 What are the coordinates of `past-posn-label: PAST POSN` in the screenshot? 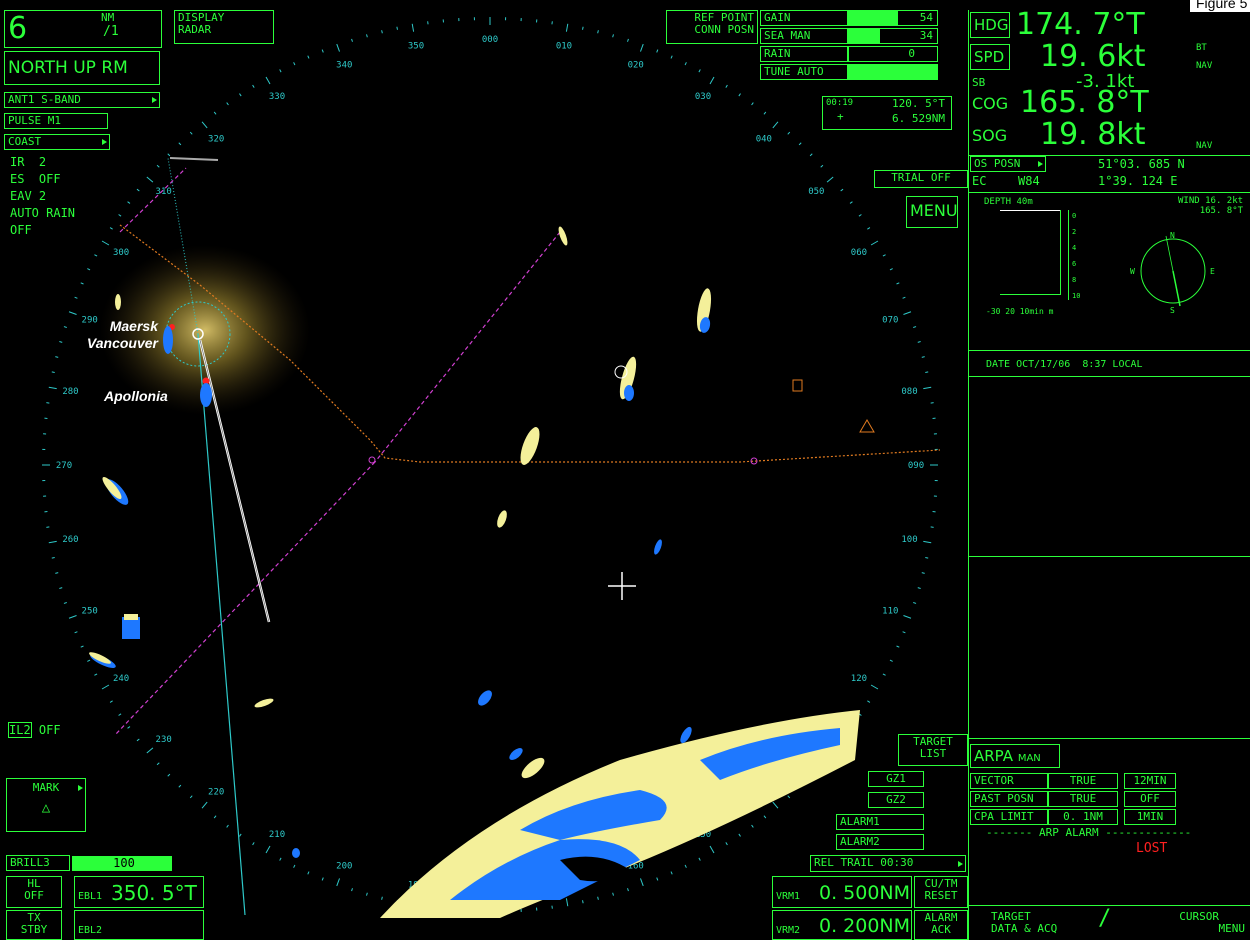 It's located at (1009, 799).